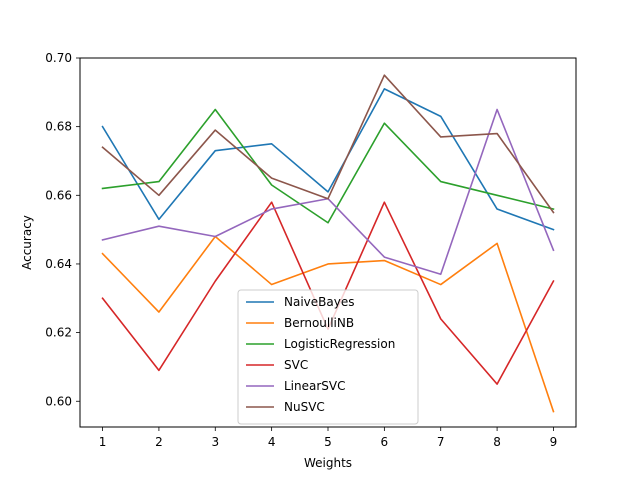 This screenshot has width=640, height=480. Describe the element at coordinates (58, 195) in the screenshot. I see `y-tick-label: 0.66` at that location.